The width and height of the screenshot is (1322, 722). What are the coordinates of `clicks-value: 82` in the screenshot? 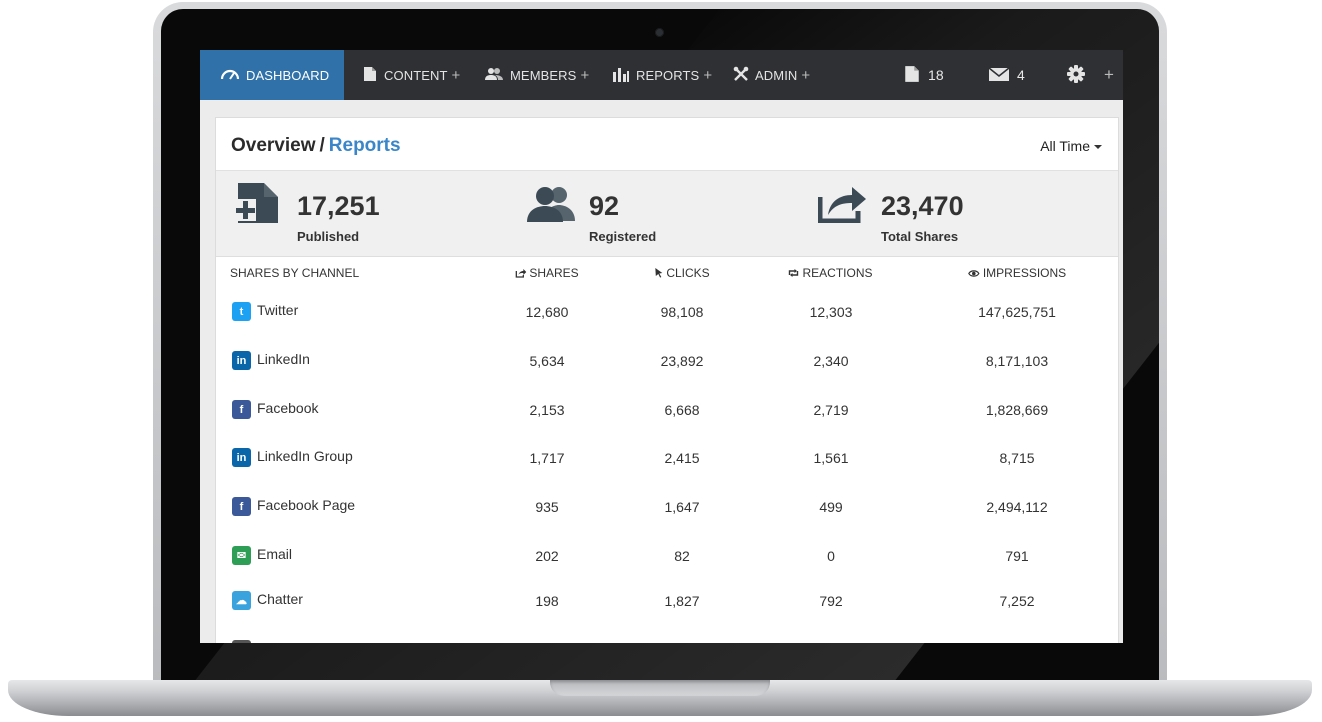 It's located at (682, 556).